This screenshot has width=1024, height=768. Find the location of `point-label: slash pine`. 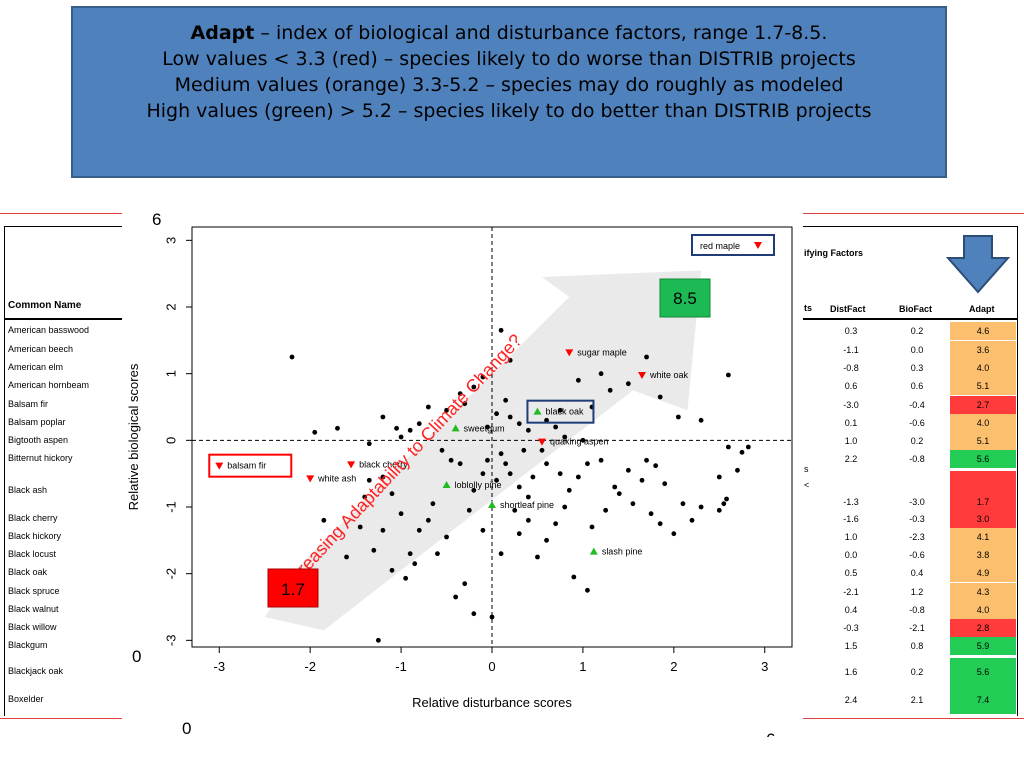

point-label: slash pine is located at coordinates (622, 552).